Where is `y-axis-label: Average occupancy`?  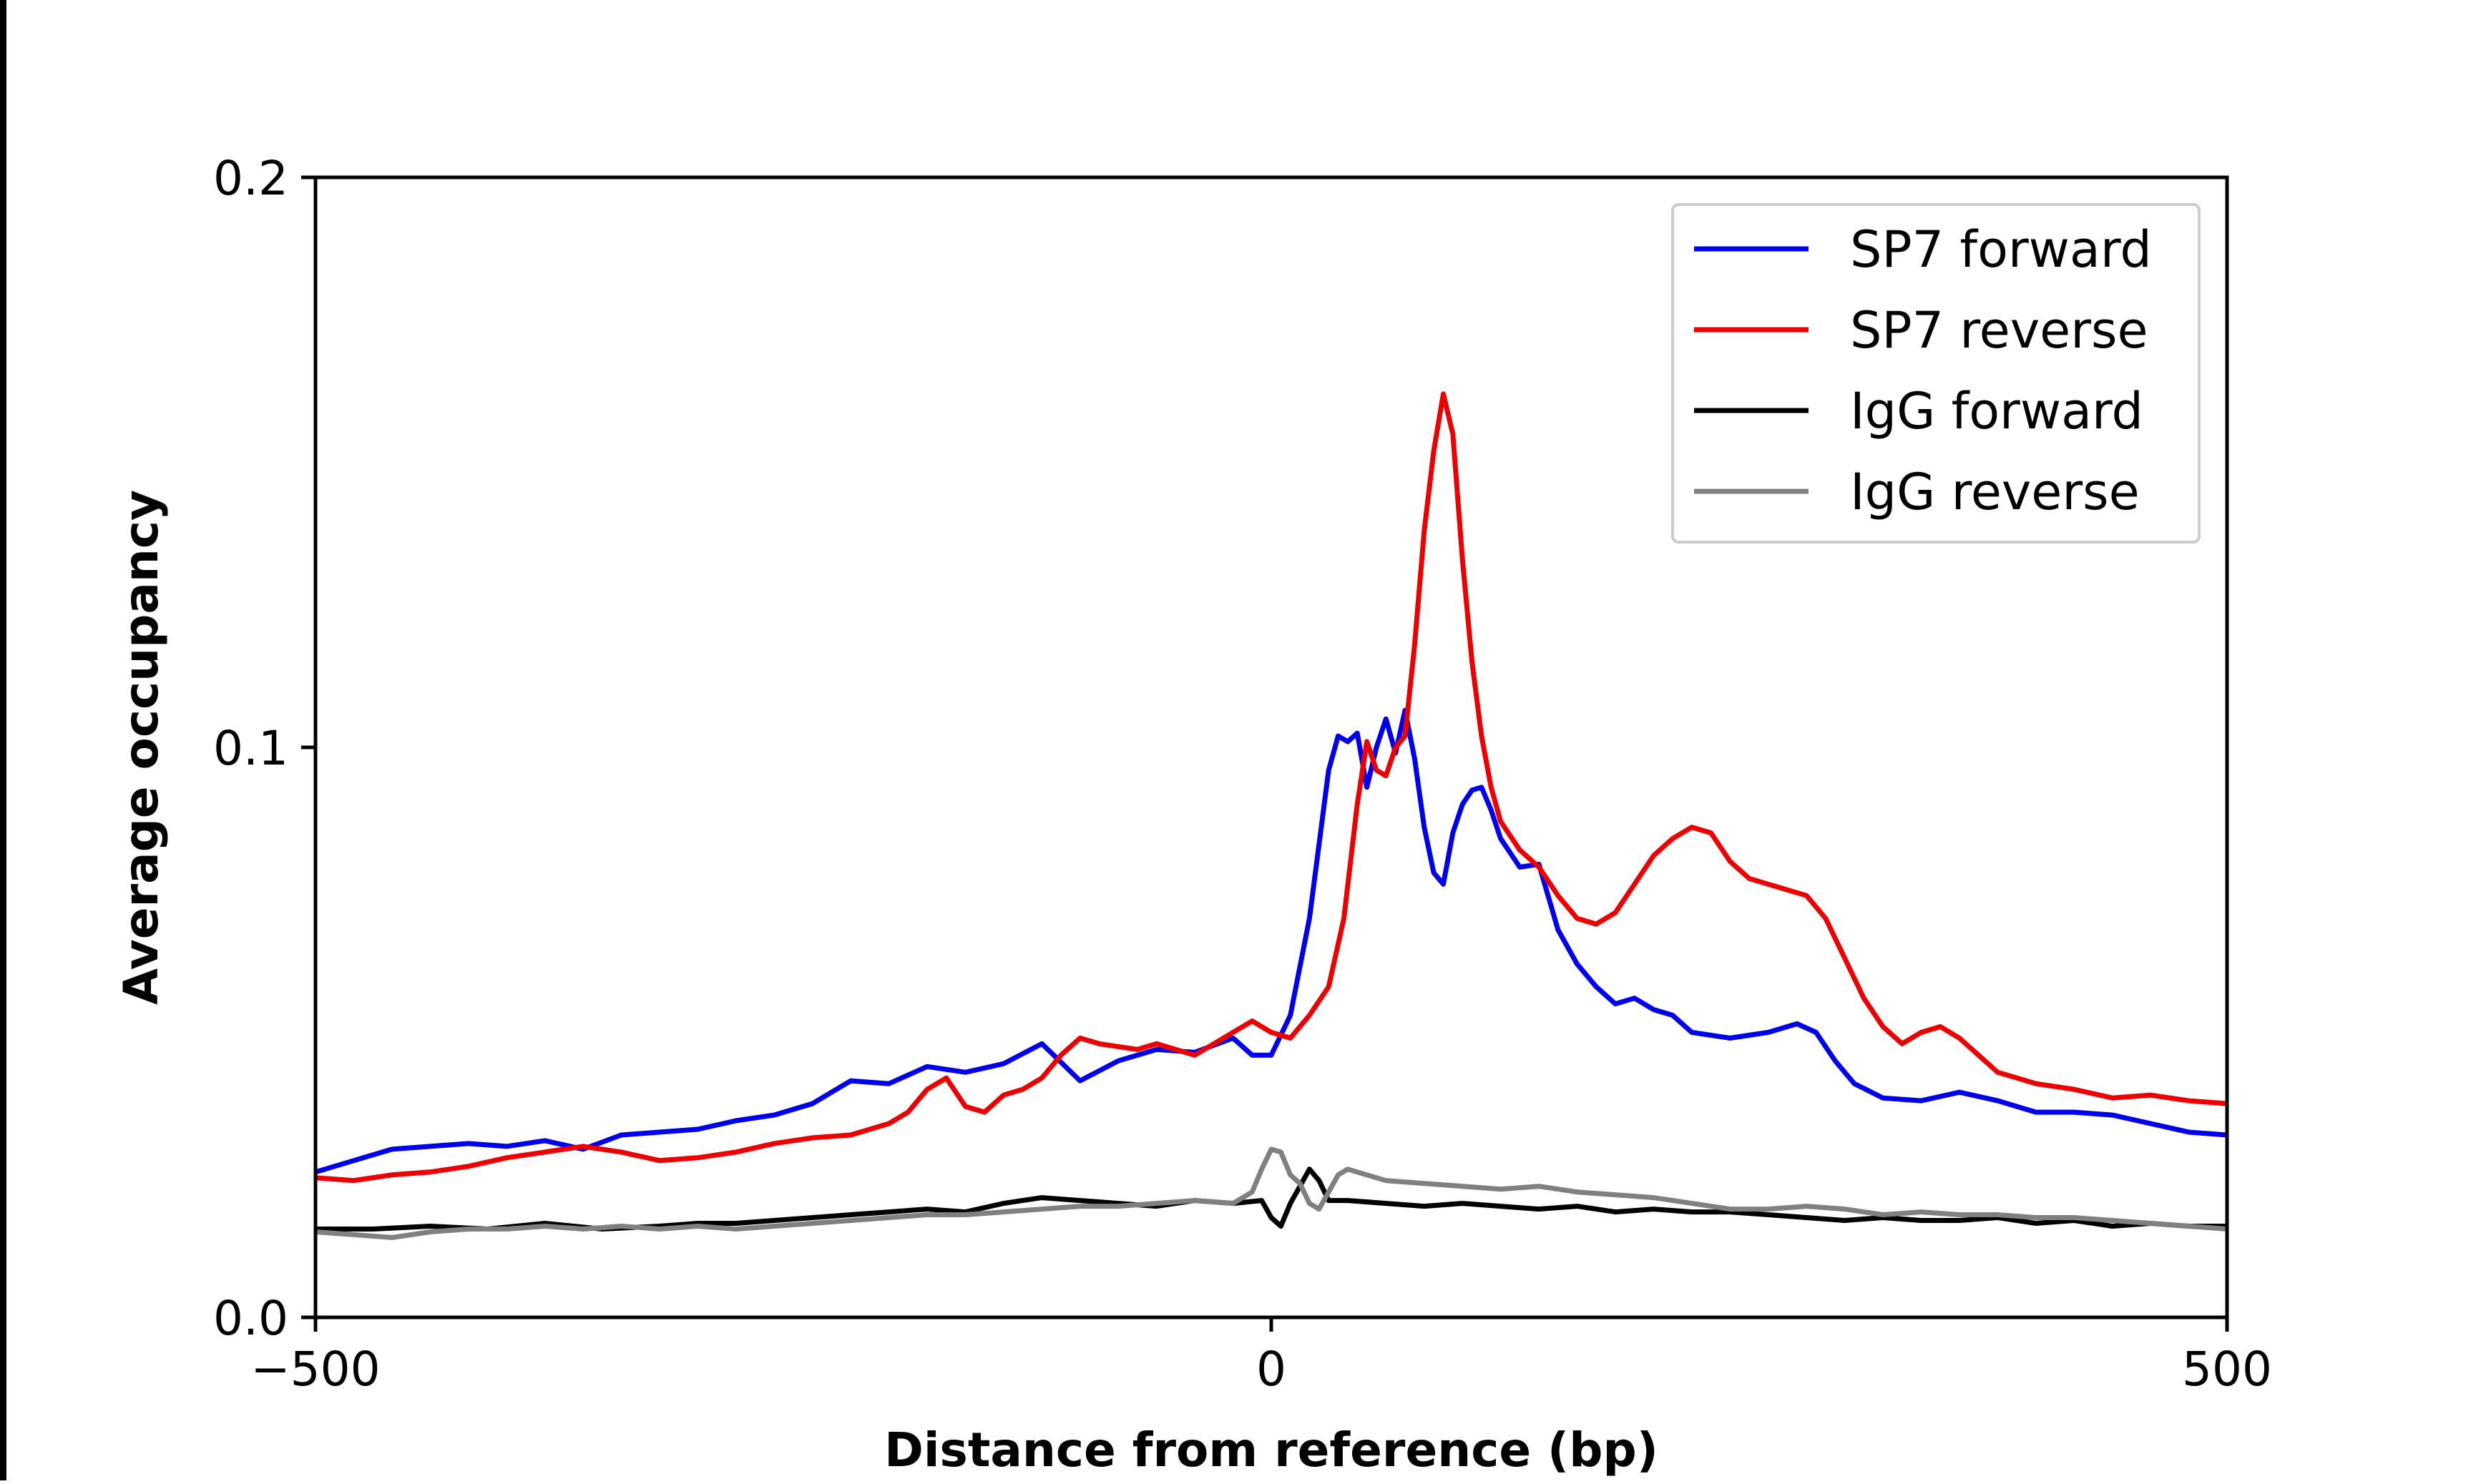
y-axis-label: Average occupancy is located at coordinates (141, 748).